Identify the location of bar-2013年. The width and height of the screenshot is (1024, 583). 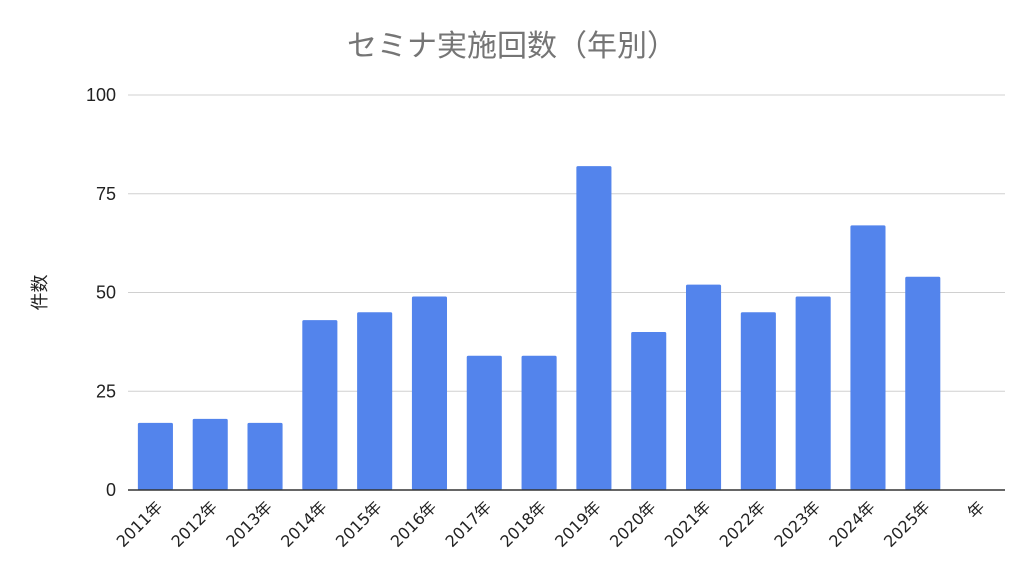
(265, 456).